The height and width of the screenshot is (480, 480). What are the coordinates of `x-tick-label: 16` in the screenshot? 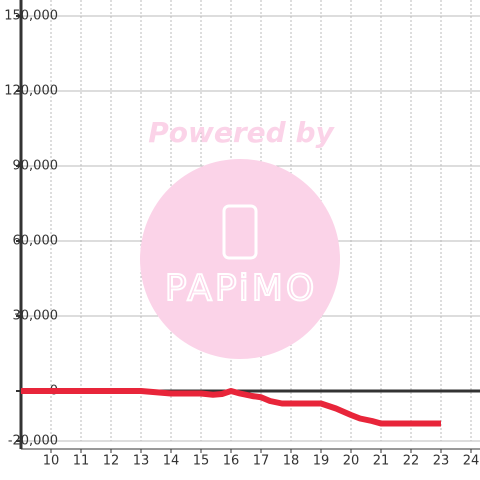 It's located at (231, 461).